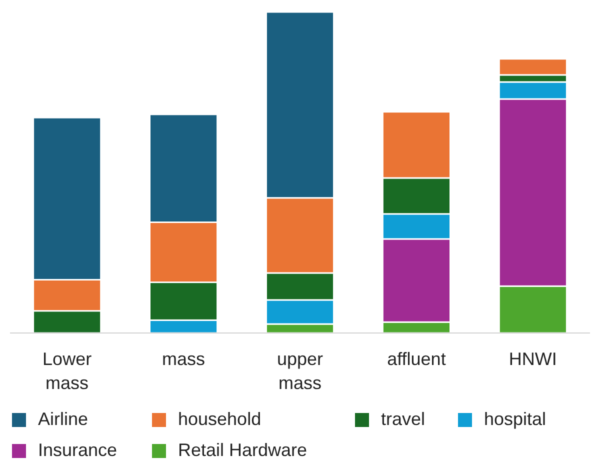  What do you see at coordinates (243, 450) in the screenshot?
I see `legend-label: Retail Hardware` at bounding box center [243, 450].